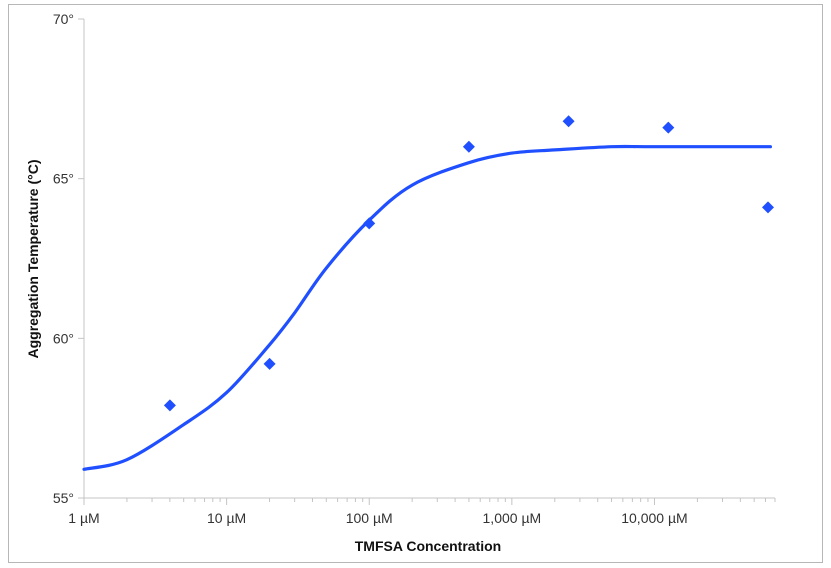 This screenshot has width=831, height=568. What do you see at coordinates (428, 546) in the screenshot?
I see `x-axis-title: TMFSA Concentration` at bounding box center [428, 546].